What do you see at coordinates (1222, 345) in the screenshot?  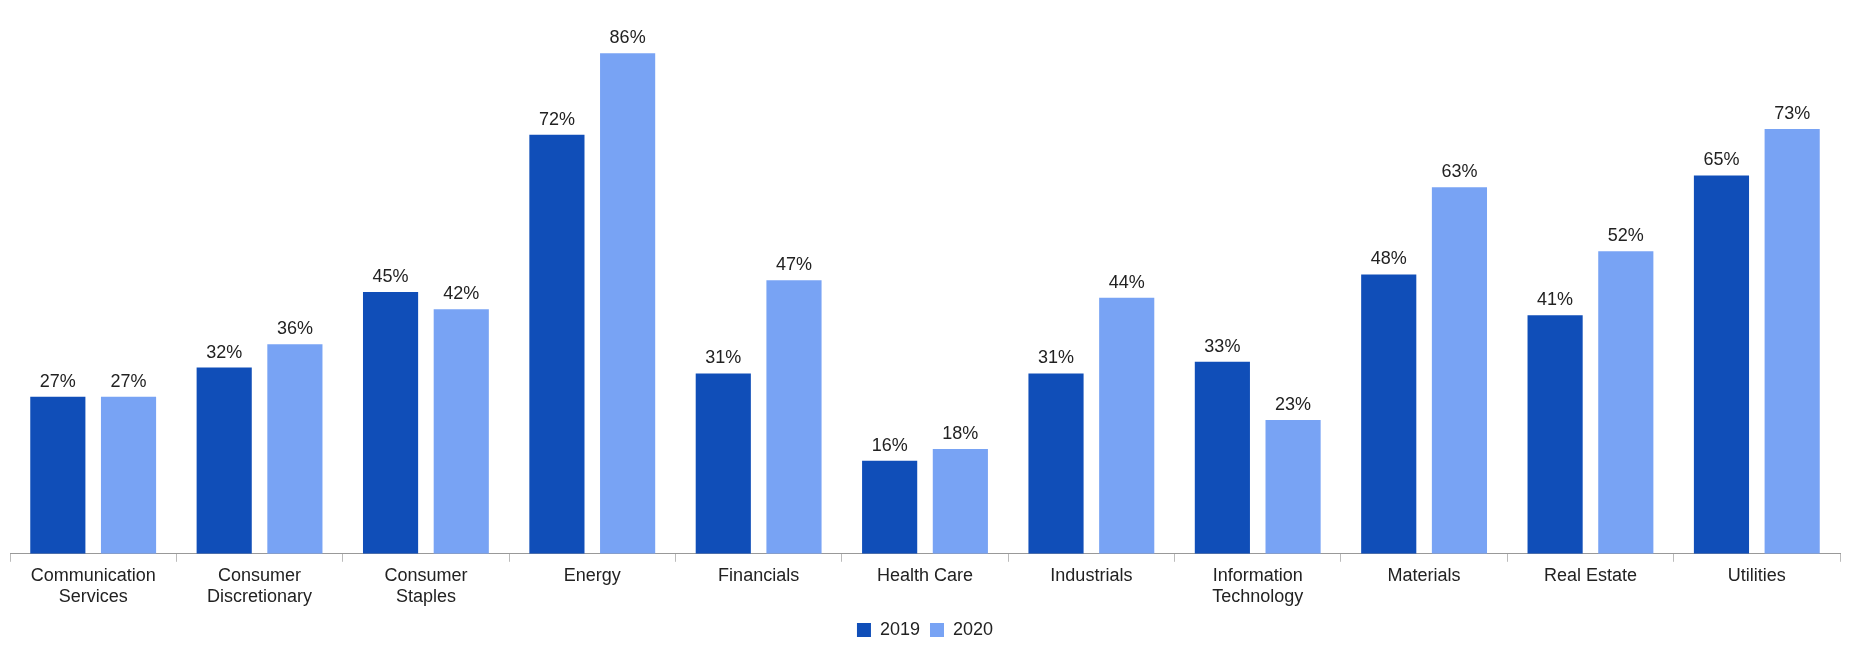 I see `data-label: 33%` at bounding box center [1222, 345].